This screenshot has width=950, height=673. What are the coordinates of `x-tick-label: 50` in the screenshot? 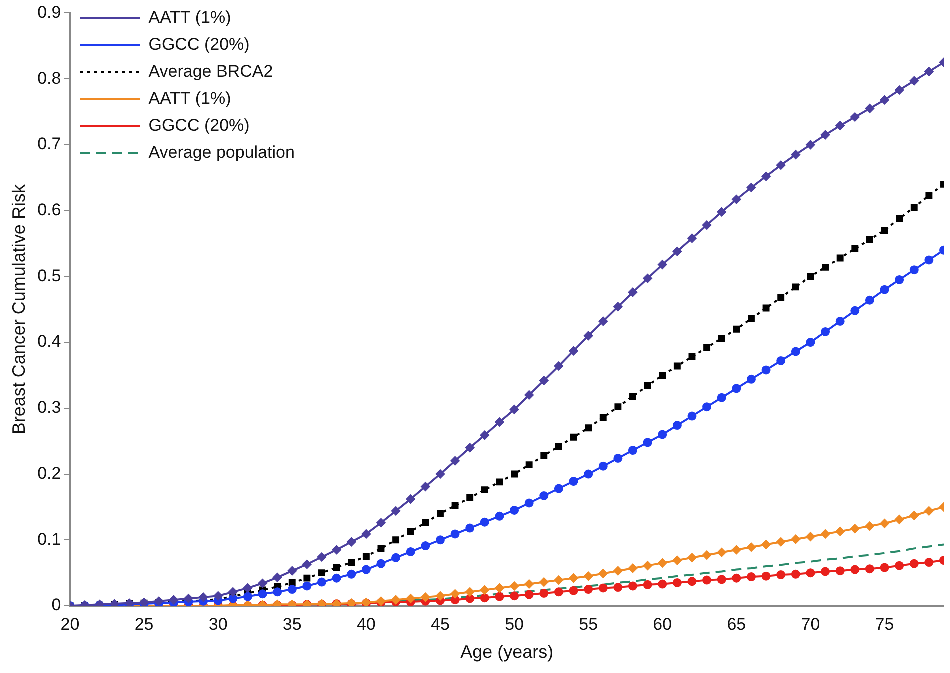 It's located at (514, 624).